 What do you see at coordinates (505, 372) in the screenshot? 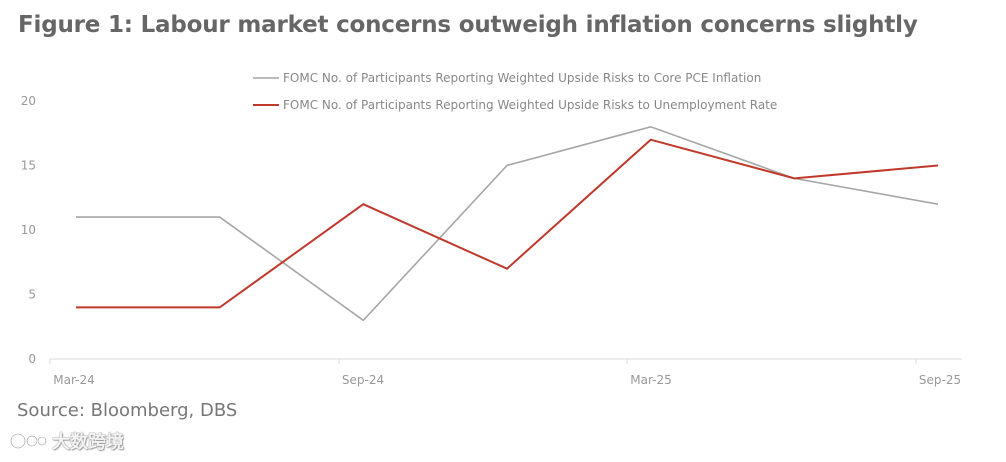
I see `x-axis: Mar-24 Sep-24 Mar-25 Sep-25` at bounding box center [505, 372].